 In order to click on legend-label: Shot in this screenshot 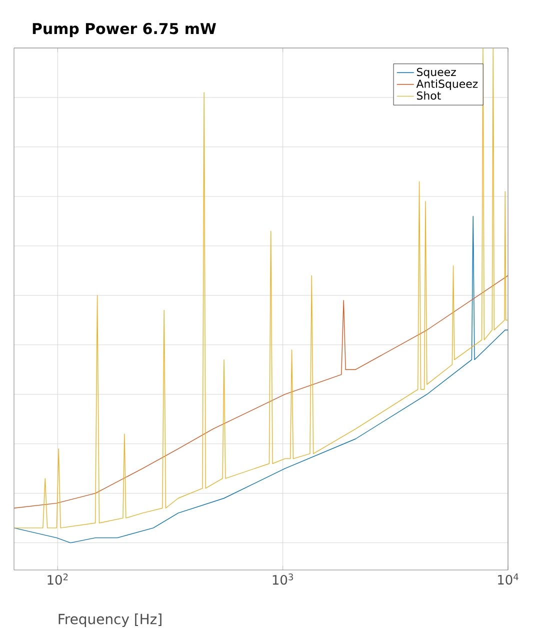, I will do `click(428, 95)`.